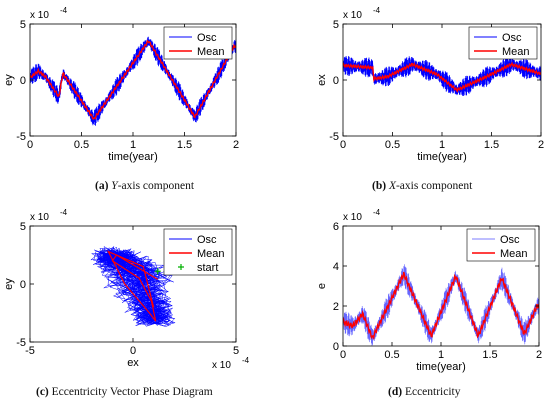 The height and width of the screenshot is (408, 550). I want to click on y-tick-label: 2, so click(336, 307).